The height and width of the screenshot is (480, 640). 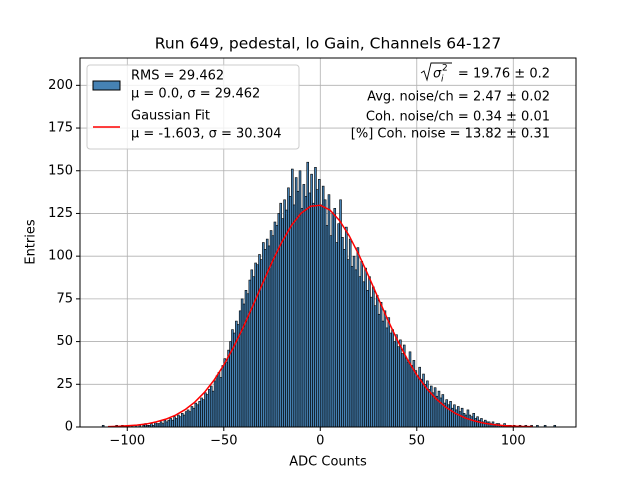 What do you see at coordinates (64, 341) in the screenshot?
I see `y-tick-label: 50` at bounding box center [64, 341].